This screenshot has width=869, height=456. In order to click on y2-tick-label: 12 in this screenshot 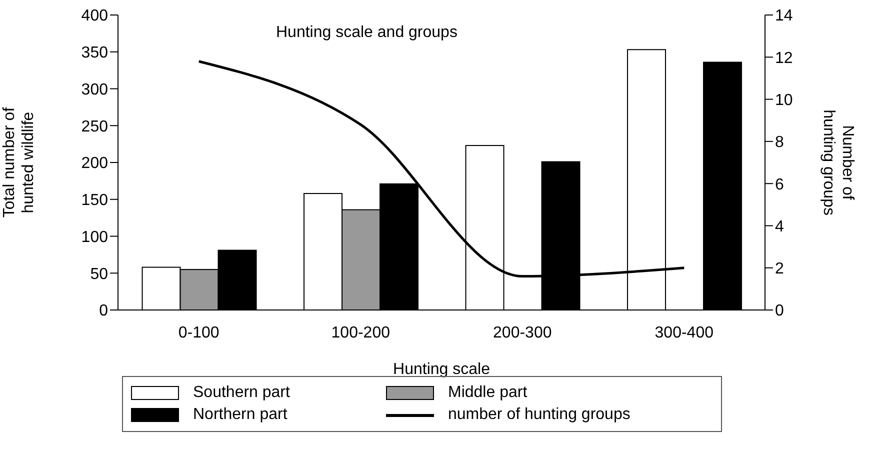, I will do `click(784, 58)`.